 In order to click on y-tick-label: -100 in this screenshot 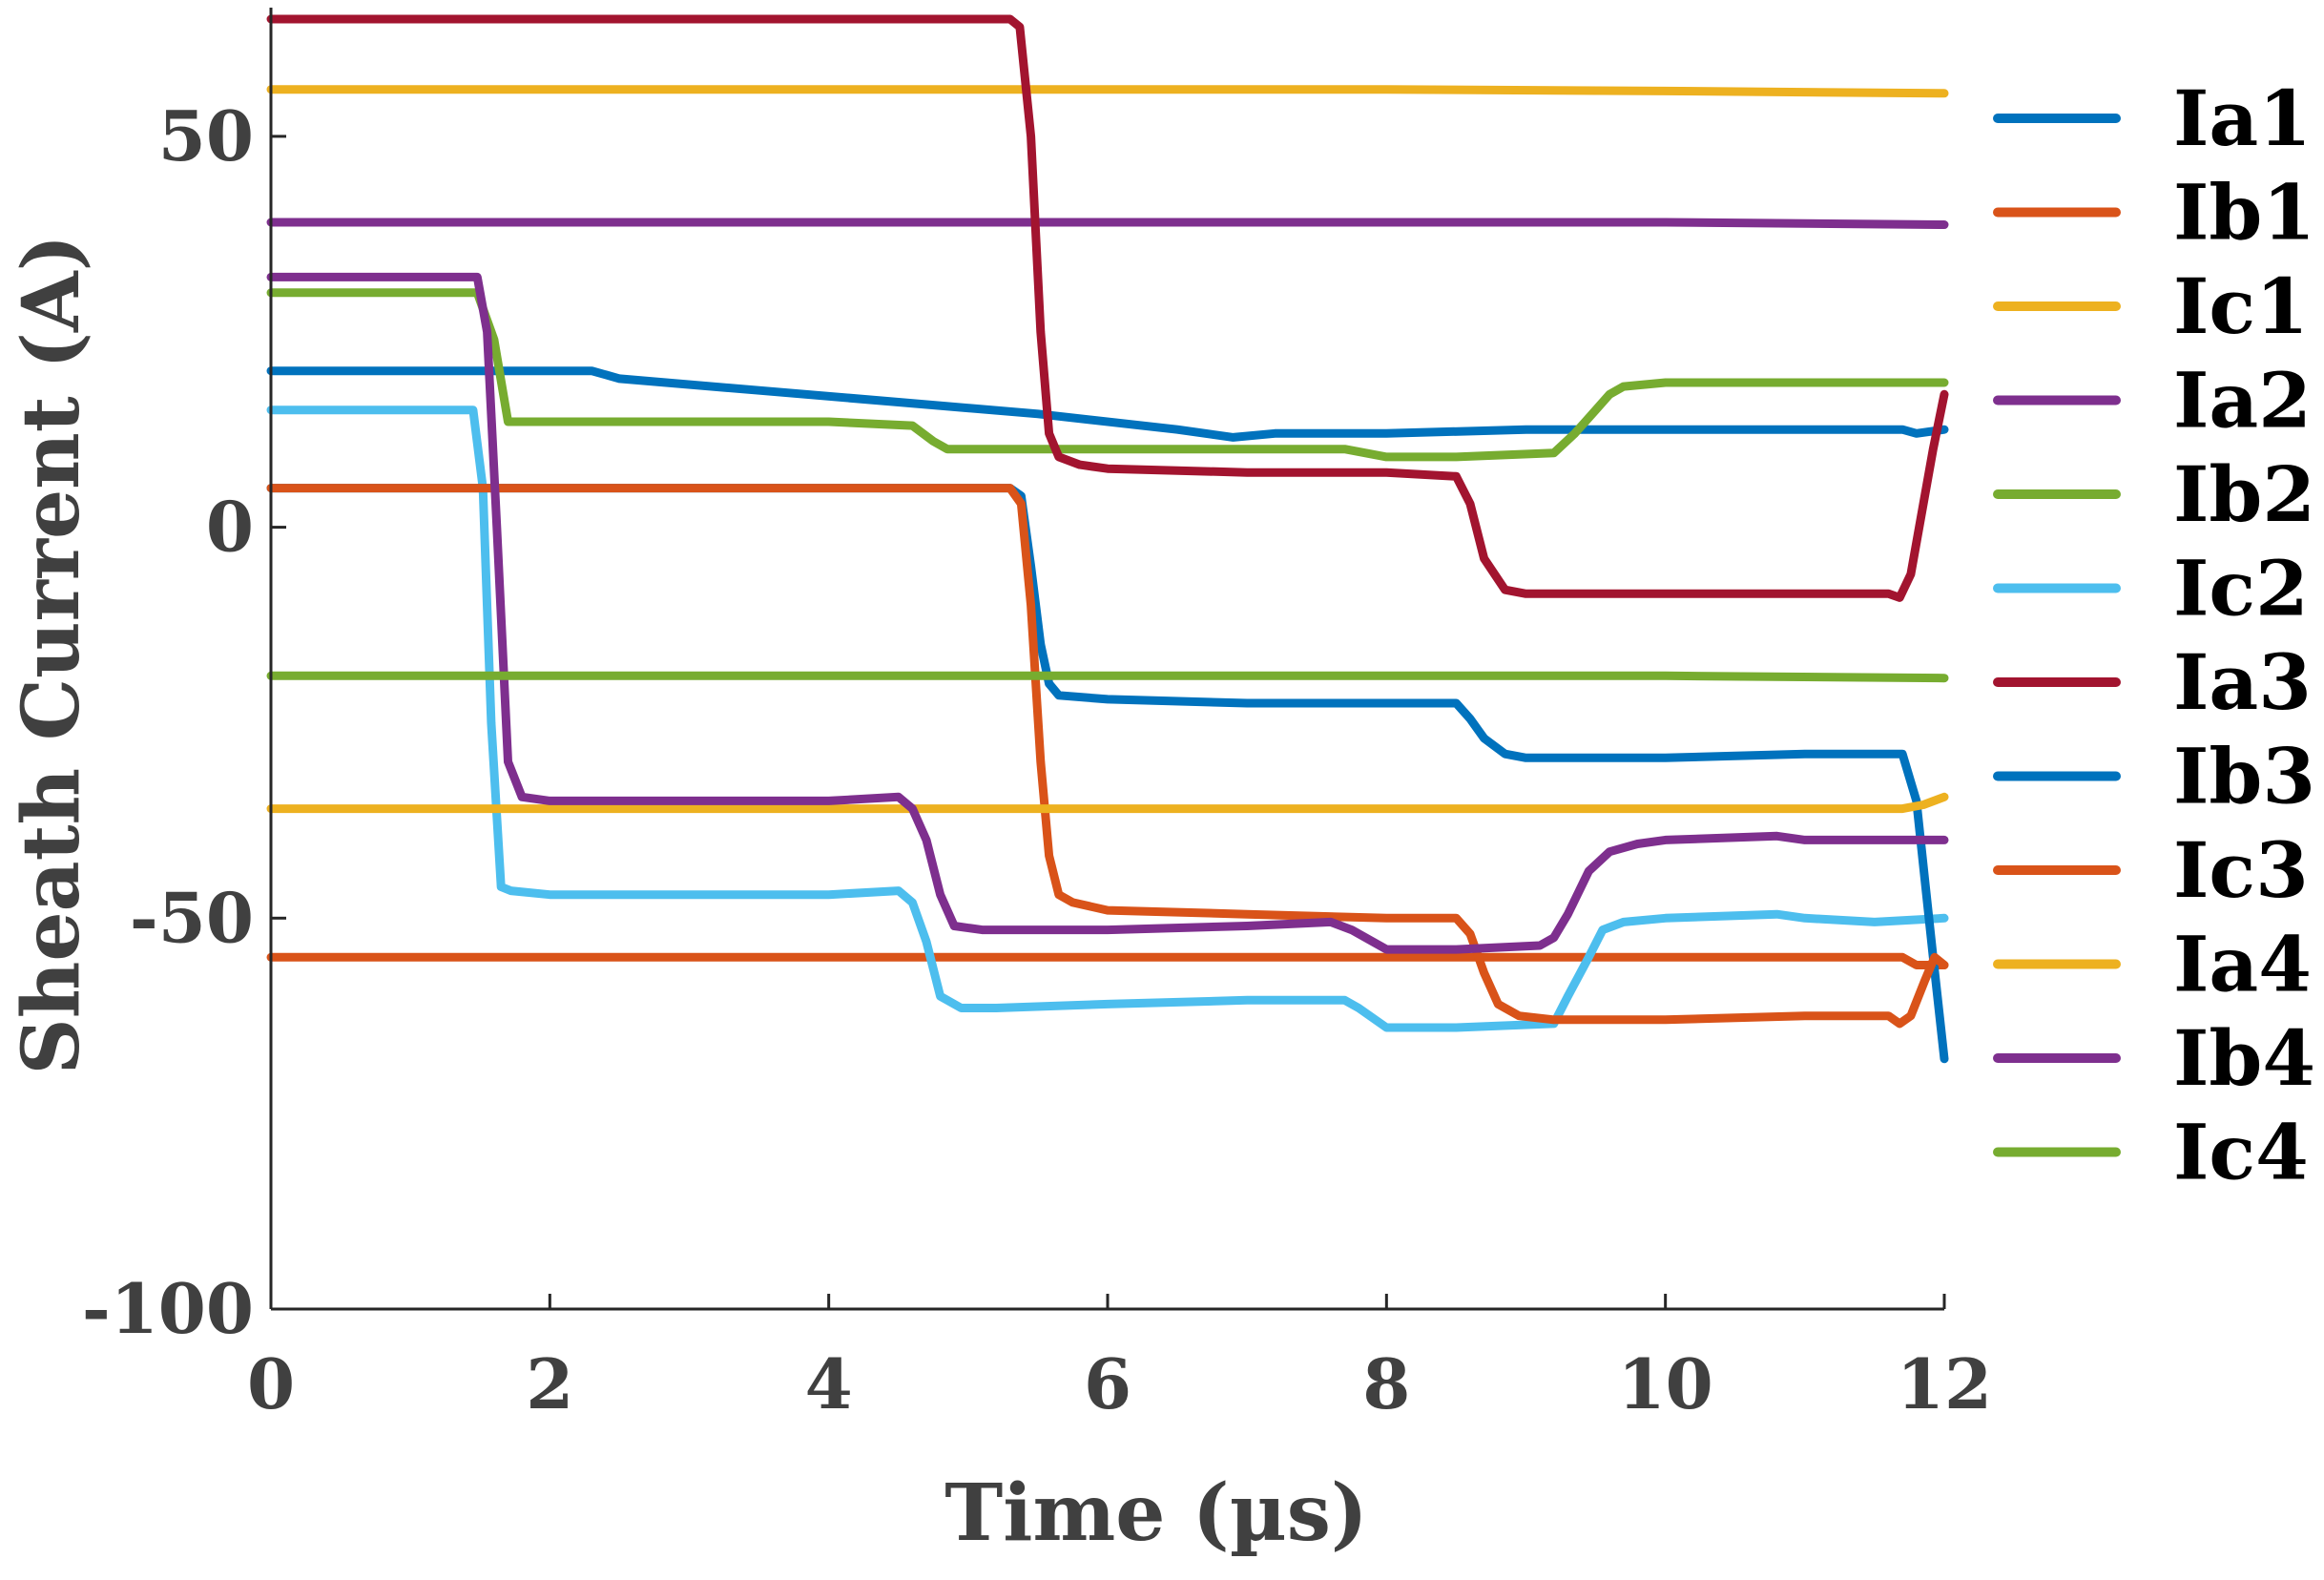, I will do `click(168, 1308)`.